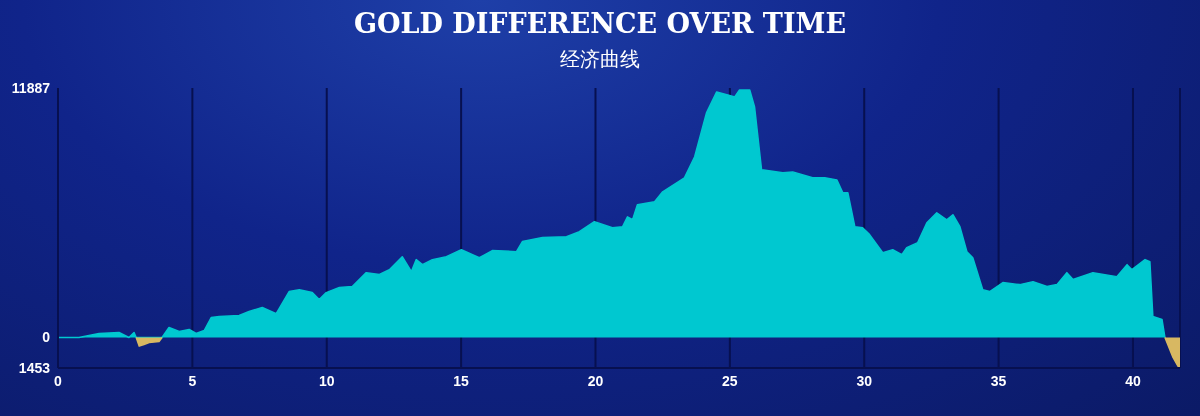  Describe the element at coordinates (58, 380) in the screenshot. I see `x-tick-label: 0` at that location.